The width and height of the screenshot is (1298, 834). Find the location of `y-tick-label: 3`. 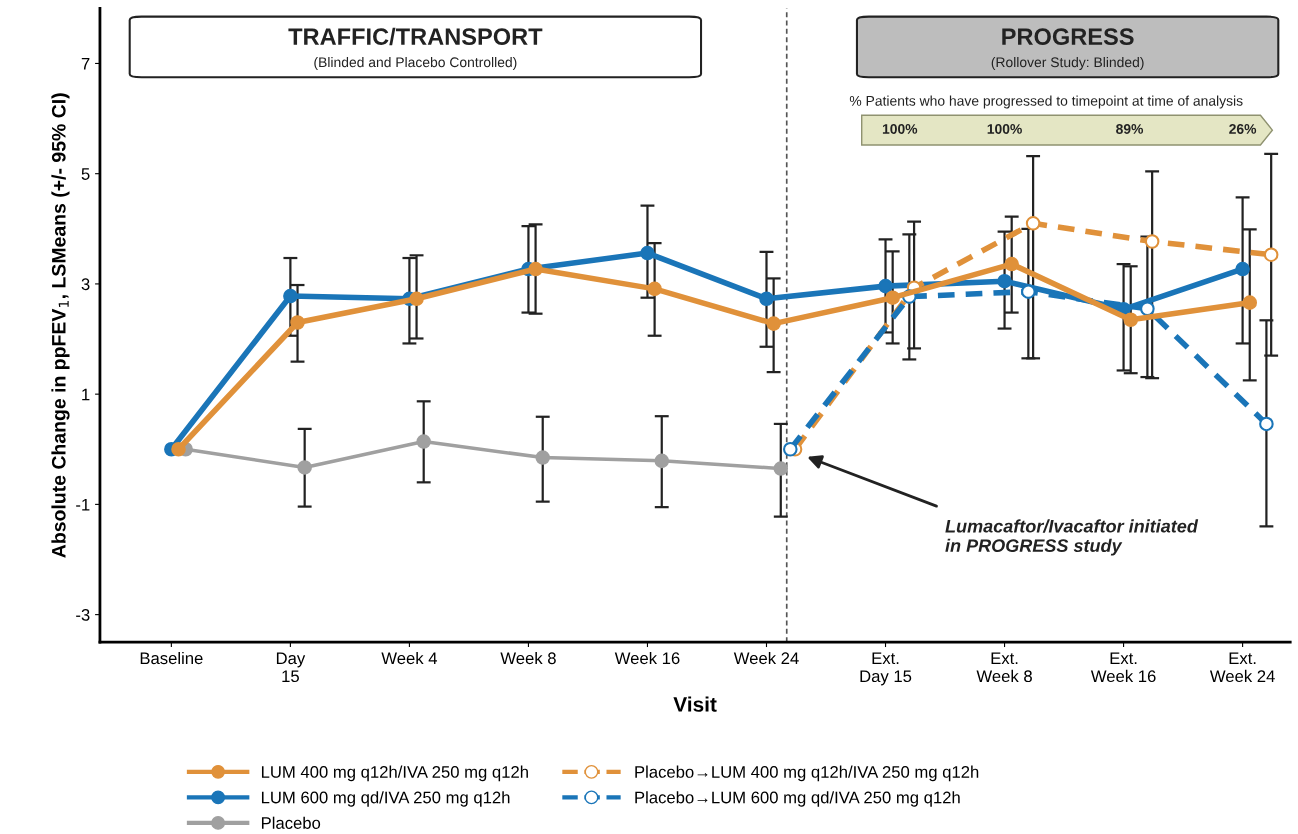

y-tick-label: 3 is located at coordinates (85, 284).